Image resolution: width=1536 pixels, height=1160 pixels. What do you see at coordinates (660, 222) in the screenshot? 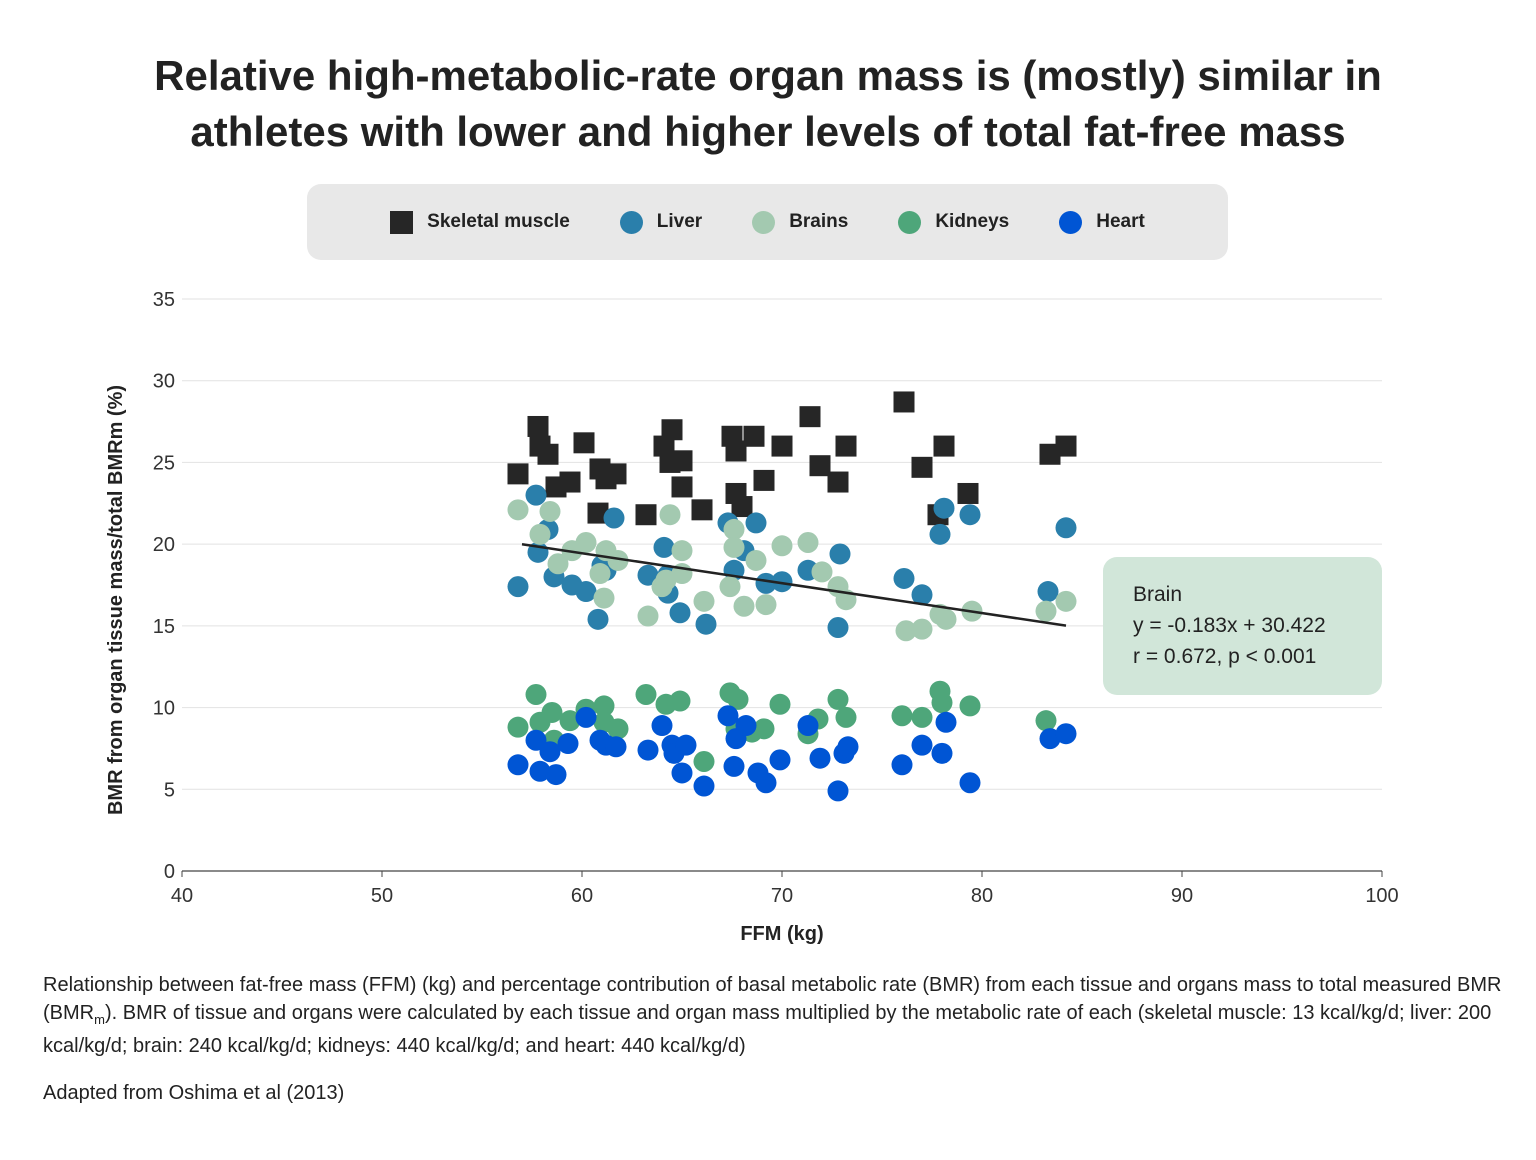
I see `legend-item-liver: Liver` at bounding box center [660, 222].